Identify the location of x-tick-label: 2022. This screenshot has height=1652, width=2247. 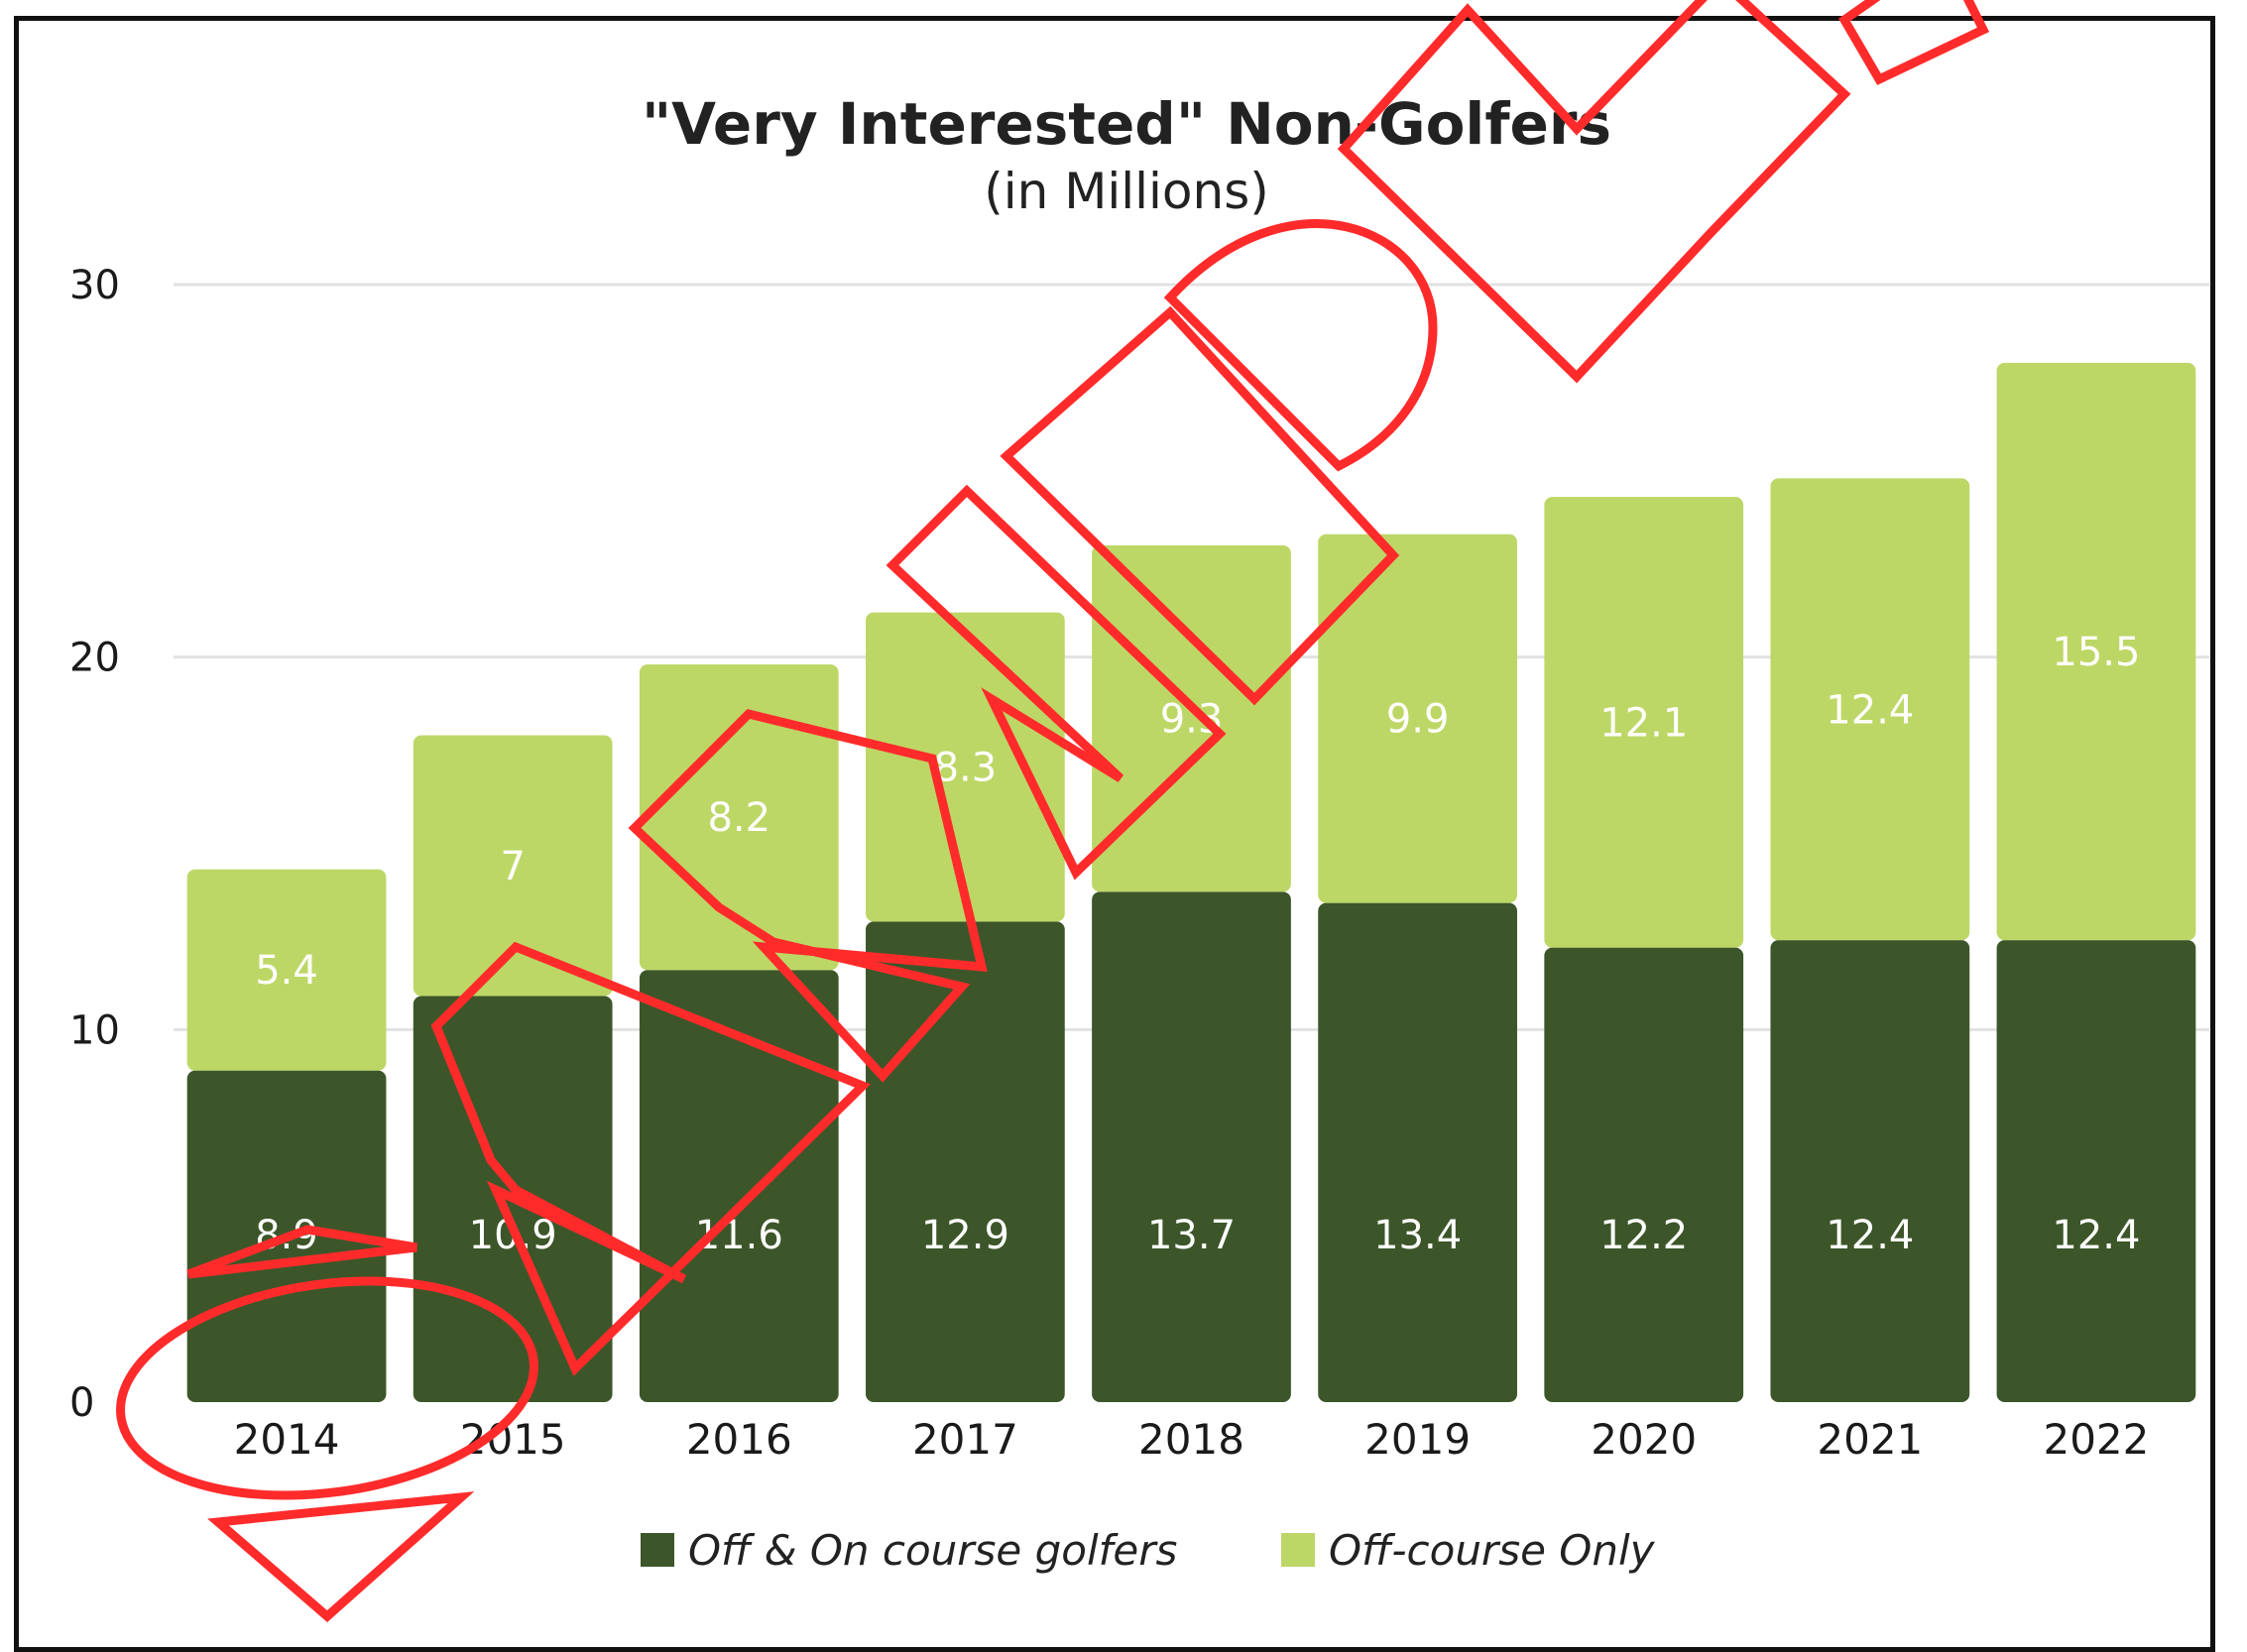
(2096, 1439).